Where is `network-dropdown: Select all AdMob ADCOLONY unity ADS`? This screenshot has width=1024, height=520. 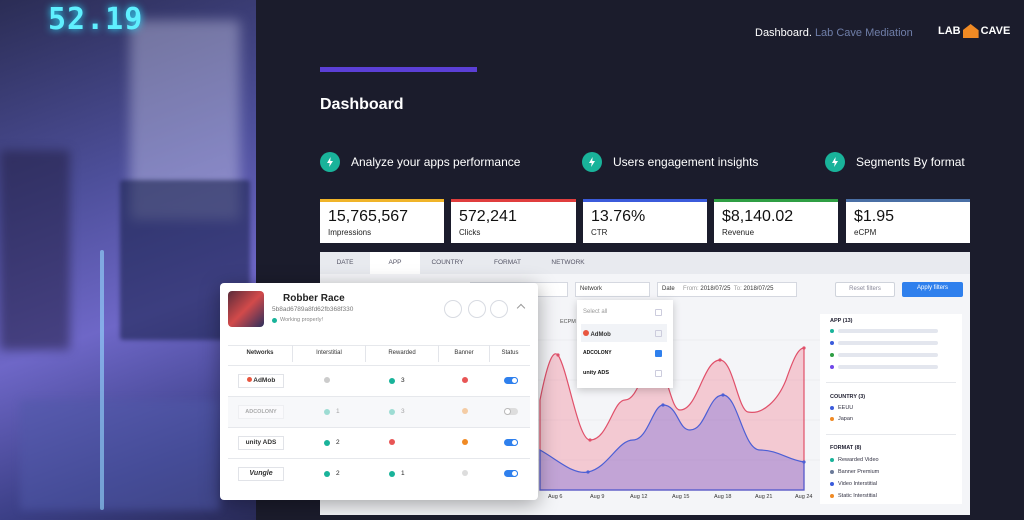 network-dropdown: Select all AdMob ADCOLONY unity ADS is located at coordinates (625, 344).